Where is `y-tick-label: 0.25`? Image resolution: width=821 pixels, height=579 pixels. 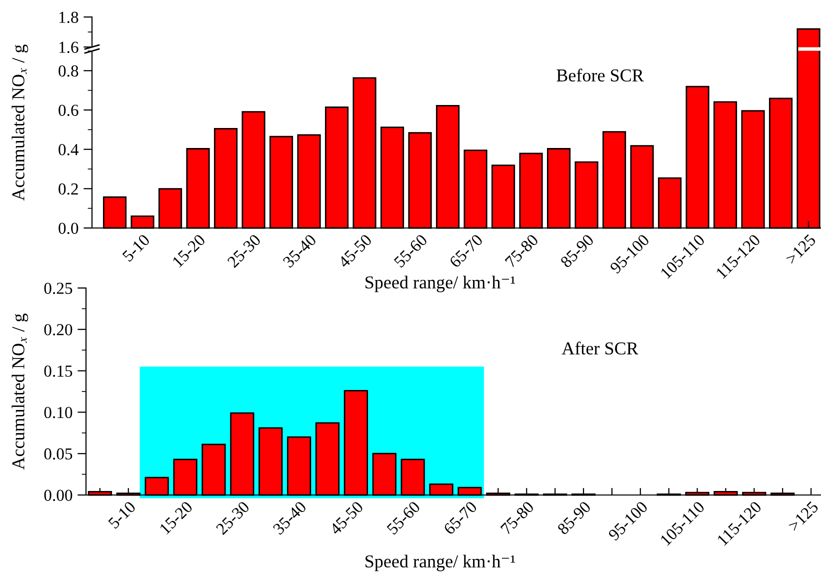 y-tick-label: 0.25 is located at coordinates (58, 288).